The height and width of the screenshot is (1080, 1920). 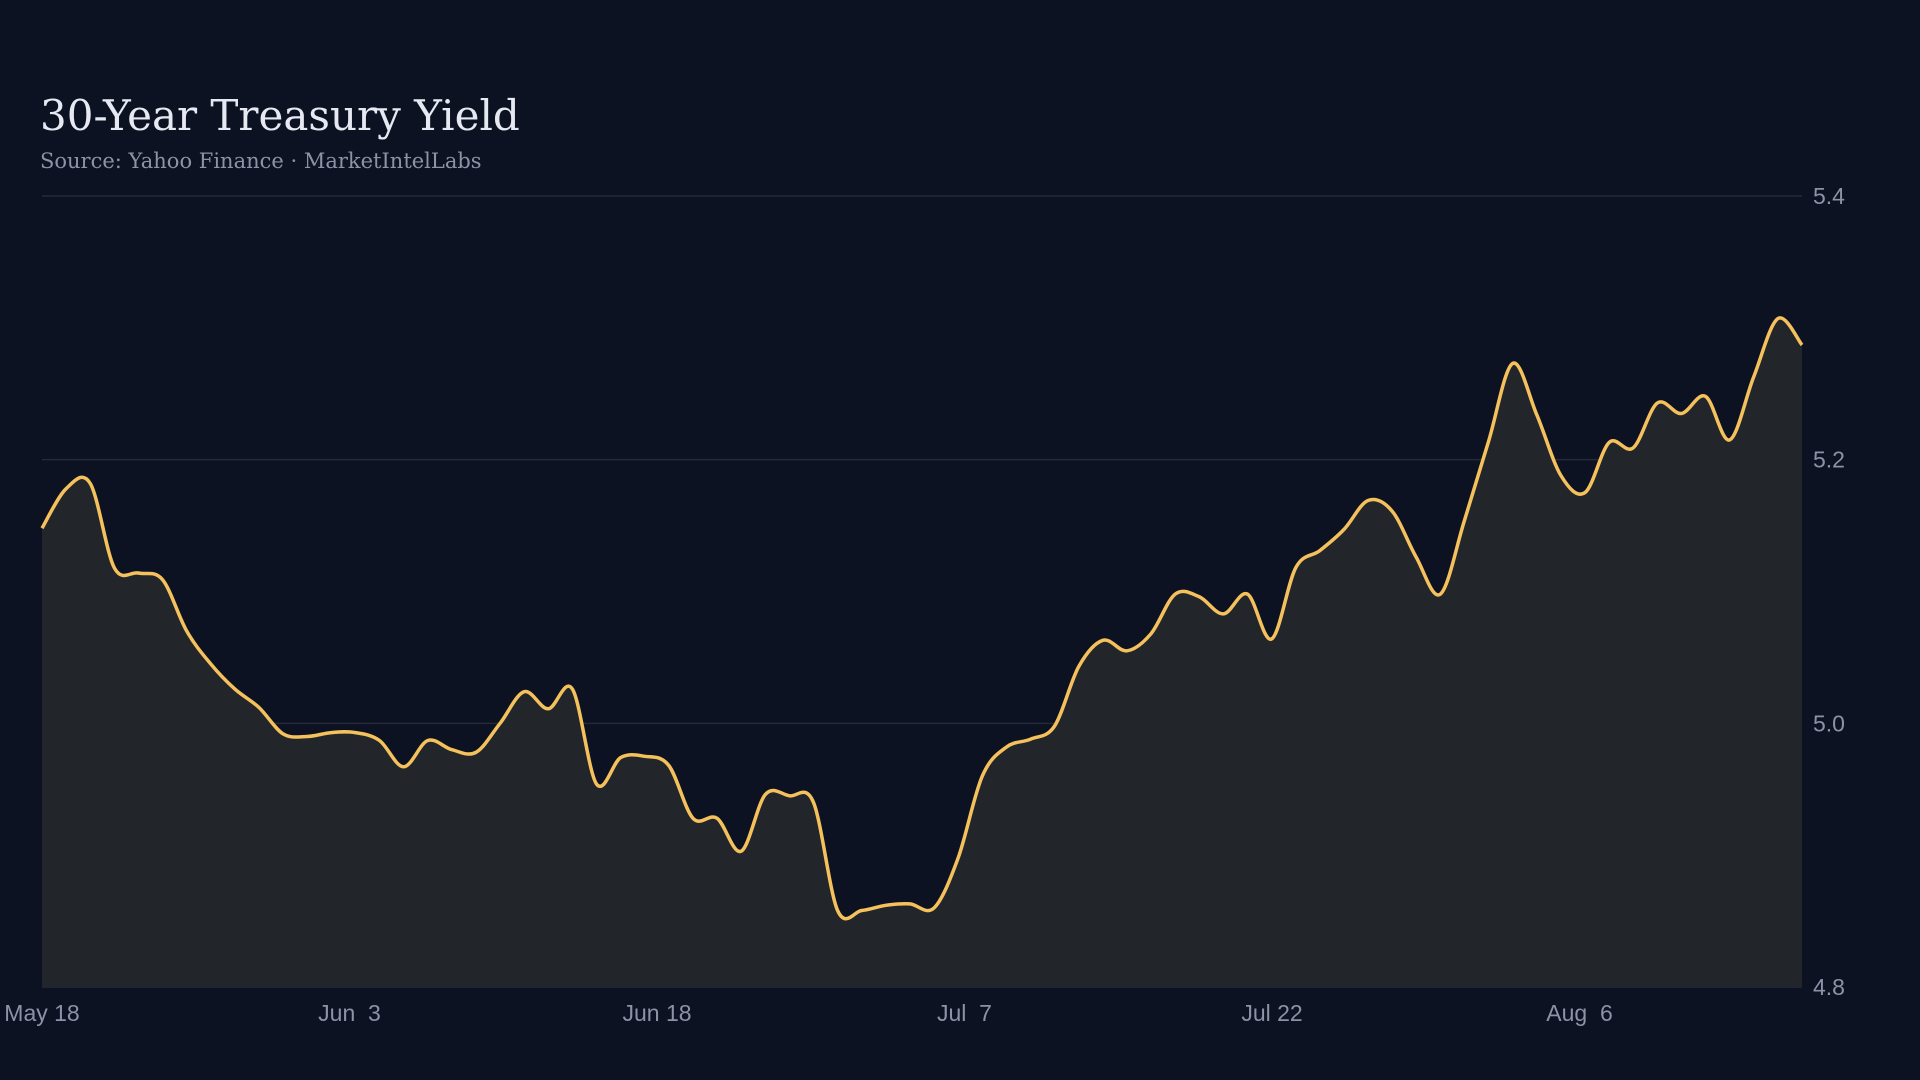 I want to click on x-axis: May 18 Jun 3 Jun 18 Jul 7 Jul 22 Aug 6, so click(x=808, y=1013).